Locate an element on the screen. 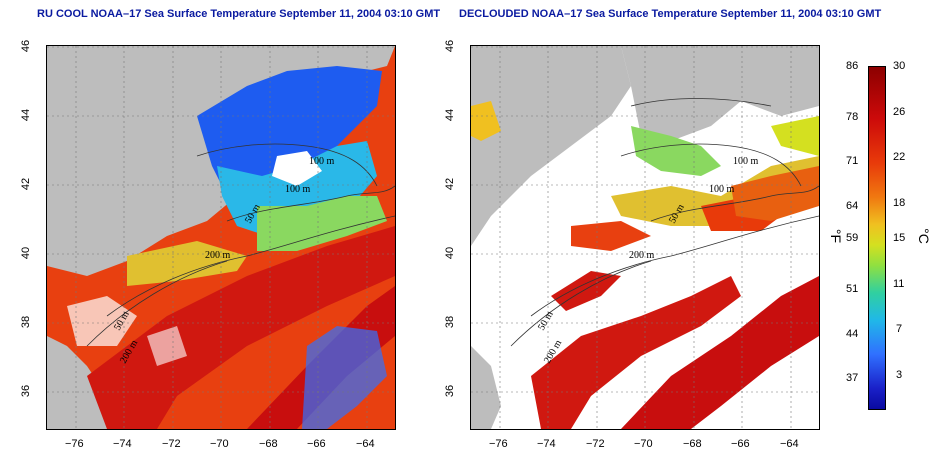  celsius-tick: 22 is located at coordinates (899, 157).